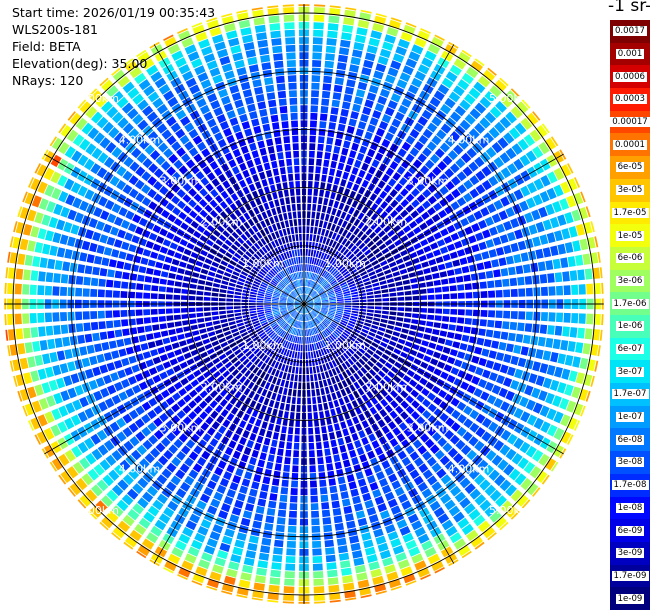 The width and height of the screenshot is (650, 610). Describe the element at coordinates (175, 219) in the screenshot. I see `ray` at that location.